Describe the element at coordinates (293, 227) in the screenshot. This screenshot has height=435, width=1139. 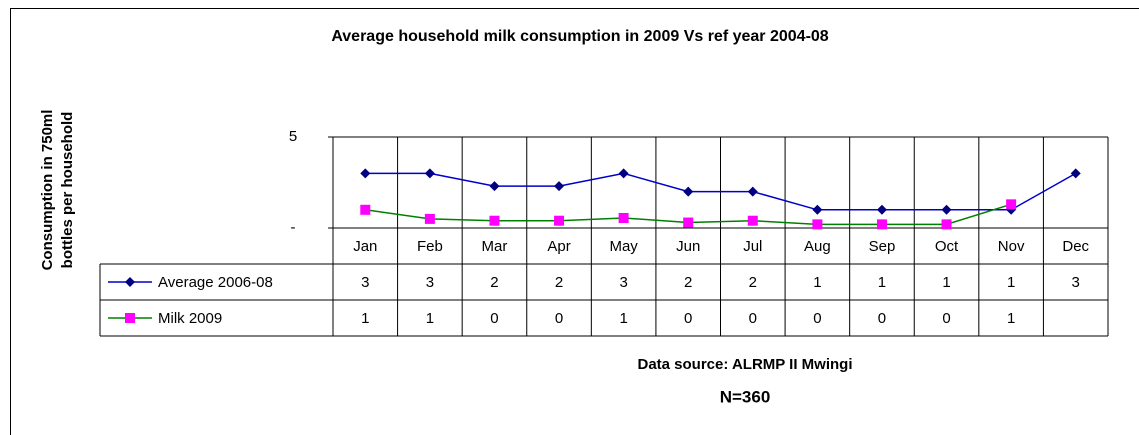
I see `y-tick-label: -` at that location.